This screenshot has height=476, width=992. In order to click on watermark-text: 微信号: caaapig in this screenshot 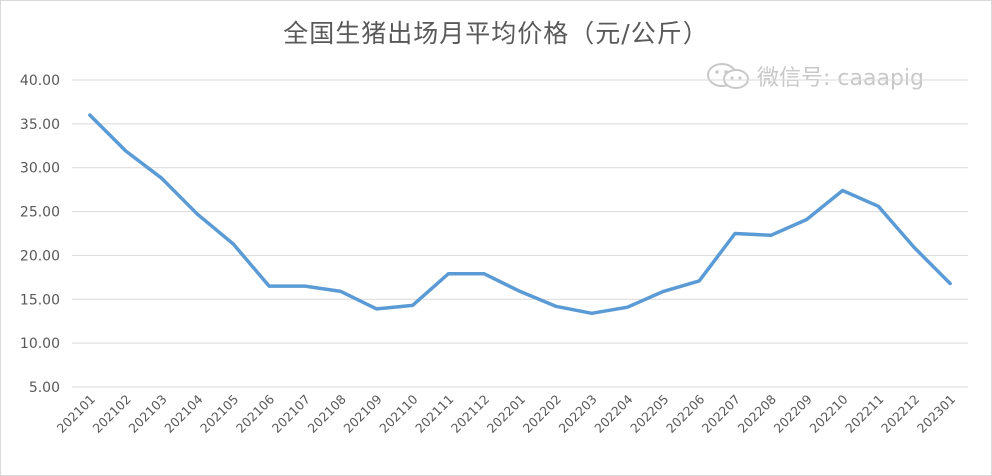, I will do `click(840, 78)`.